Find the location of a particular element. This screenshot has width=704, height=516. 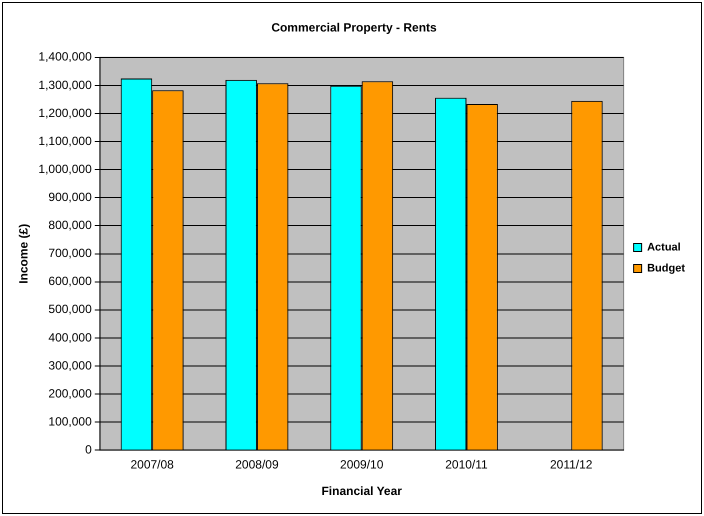

legend-label: Actual is located at coordinates (664, 248).